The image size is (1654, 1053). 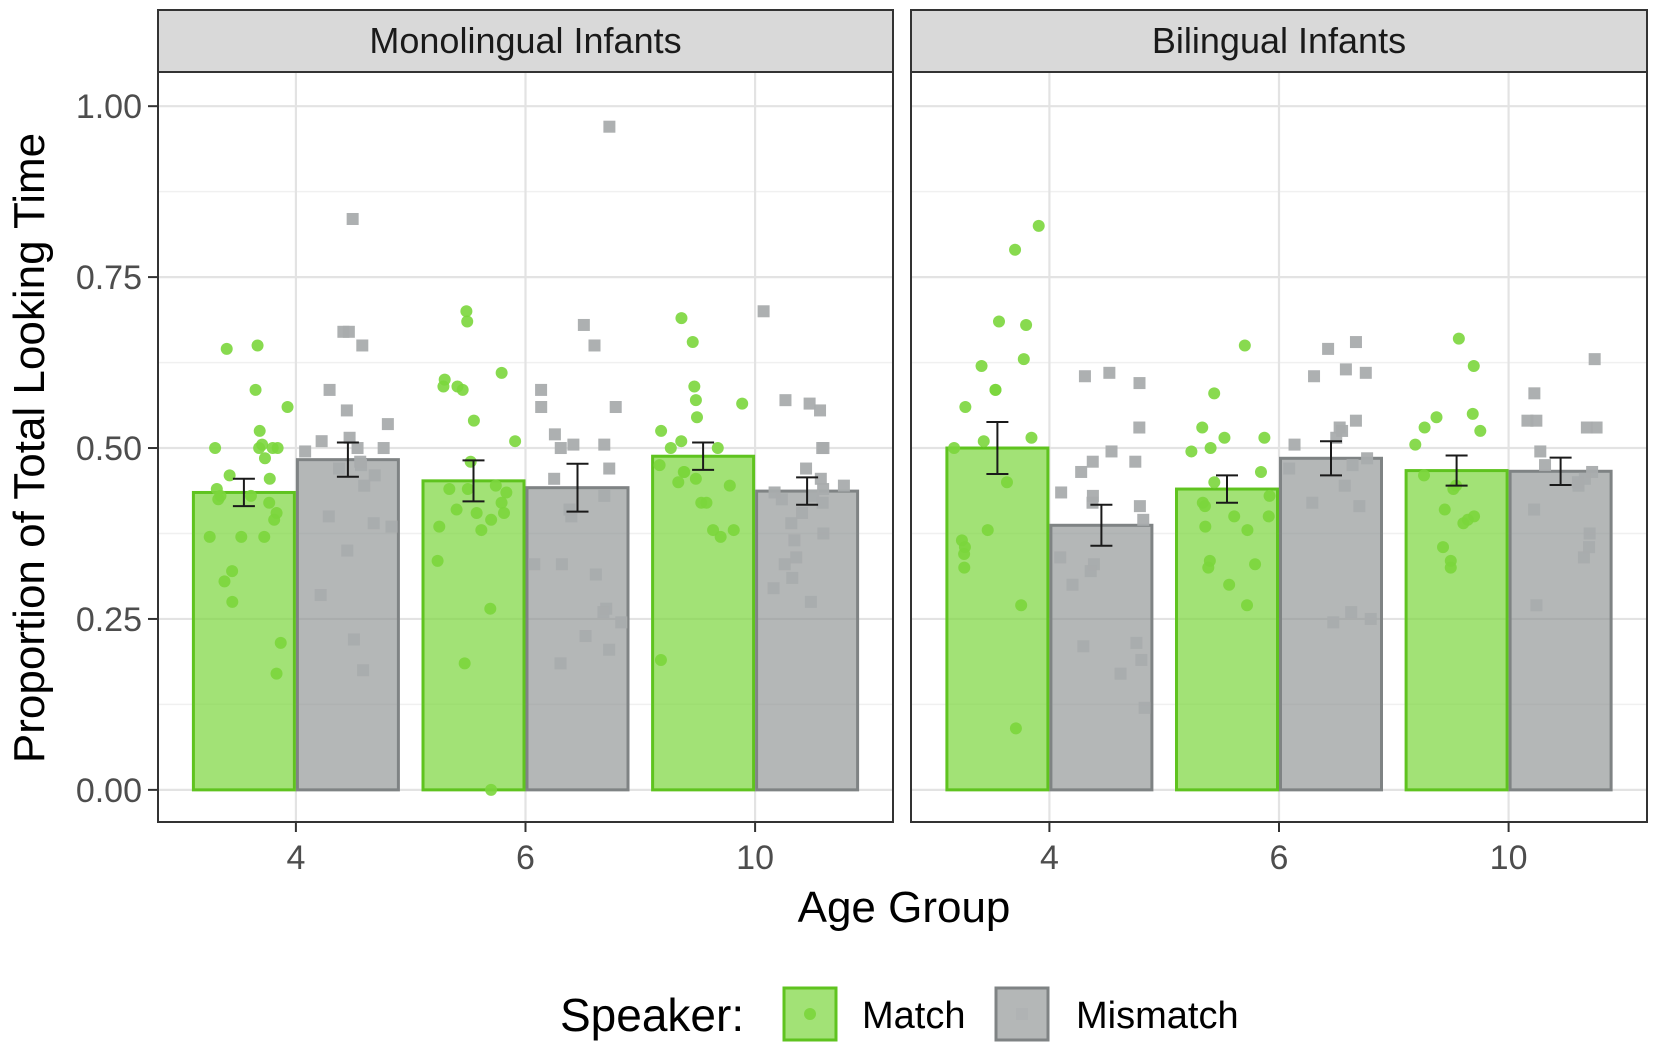 I want to click on x-tick-label: 10, so click(x=755, y=858).